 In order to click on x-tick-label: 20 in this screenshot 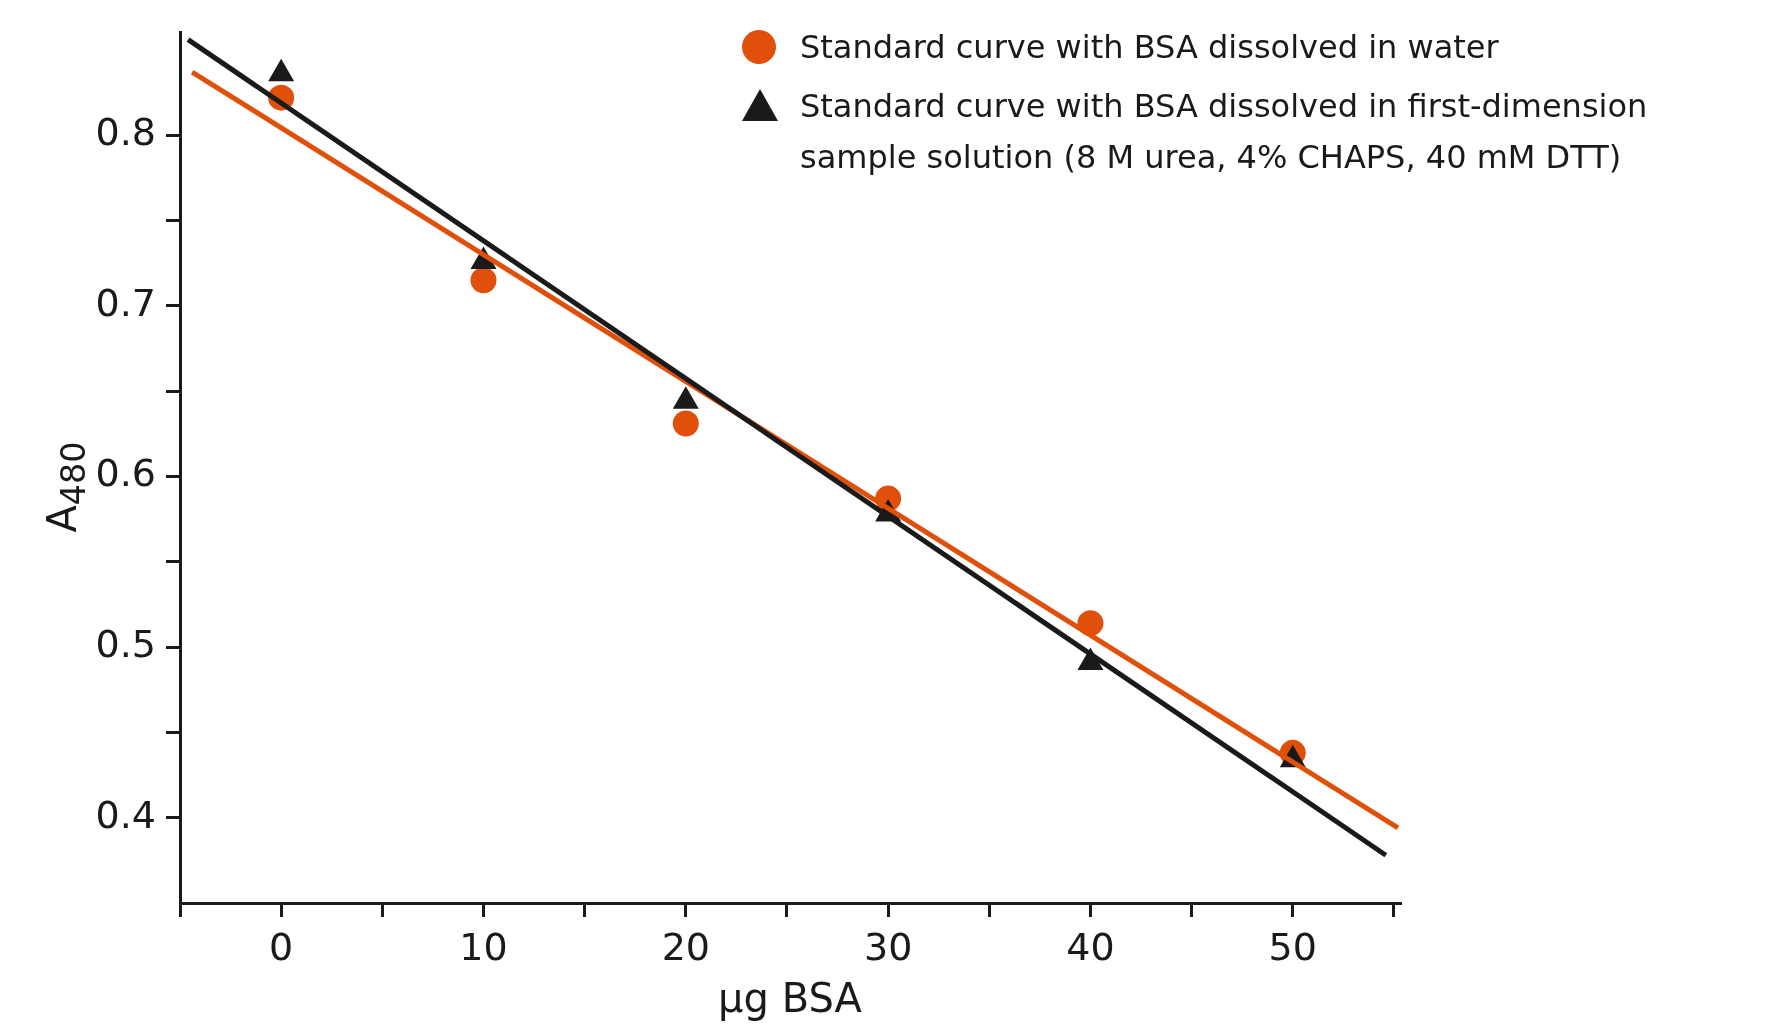, I will do `click(685, 946)`.